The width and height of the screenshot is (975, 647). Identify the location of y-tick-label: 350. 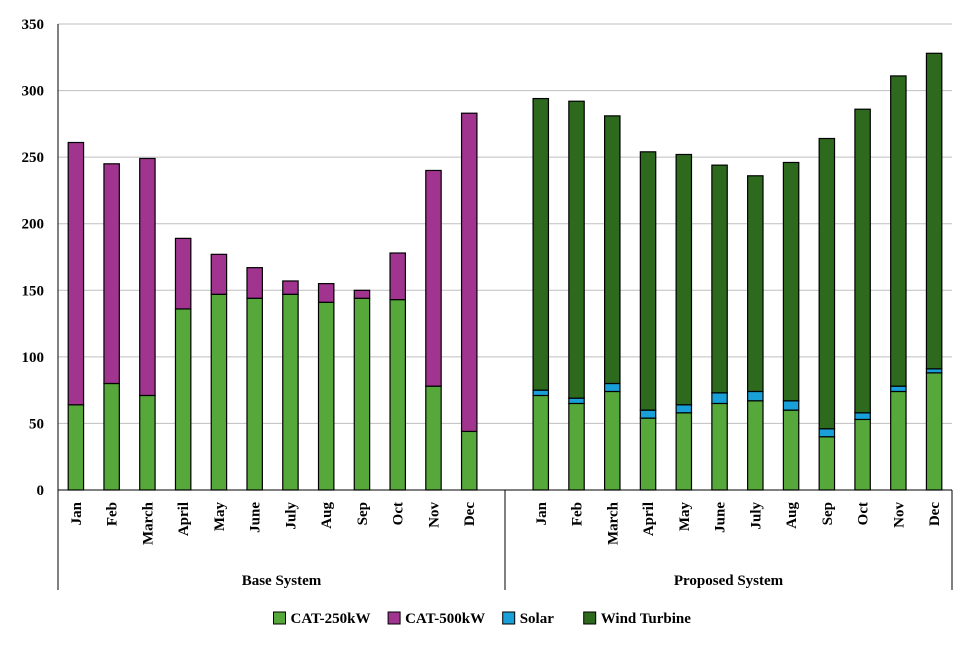
(33, 25).